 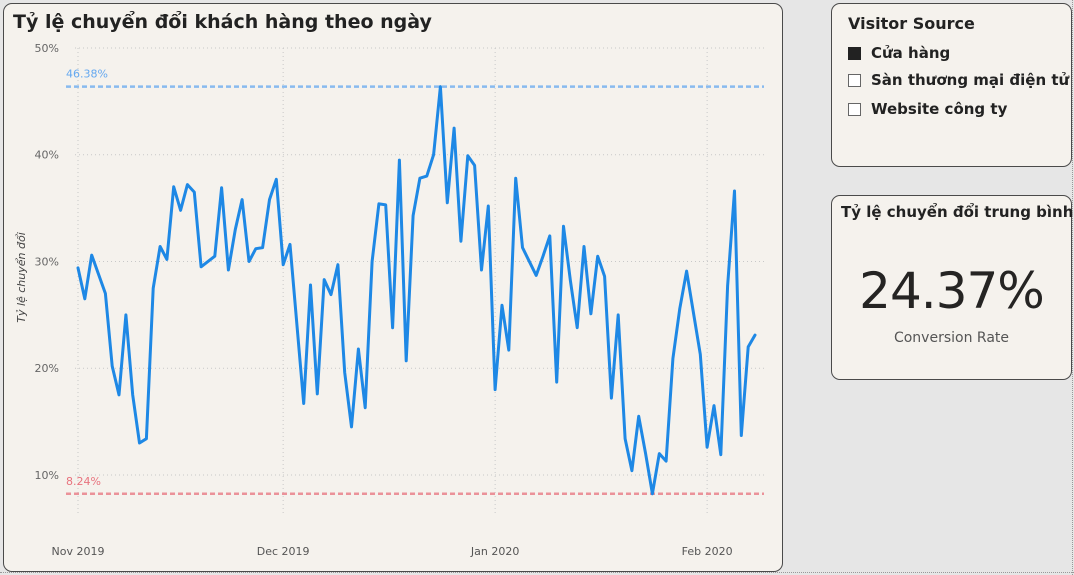 I want to click on slicer-item-website: Website công ty, so click(x=927, y=109).